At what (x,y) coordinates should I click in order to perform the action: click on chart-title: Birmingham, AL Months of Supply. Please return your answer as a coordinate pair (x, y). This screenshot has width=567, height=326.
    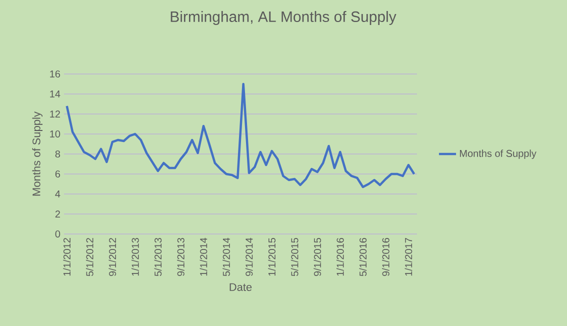
    Looking at the image, I should click on (283, 18).